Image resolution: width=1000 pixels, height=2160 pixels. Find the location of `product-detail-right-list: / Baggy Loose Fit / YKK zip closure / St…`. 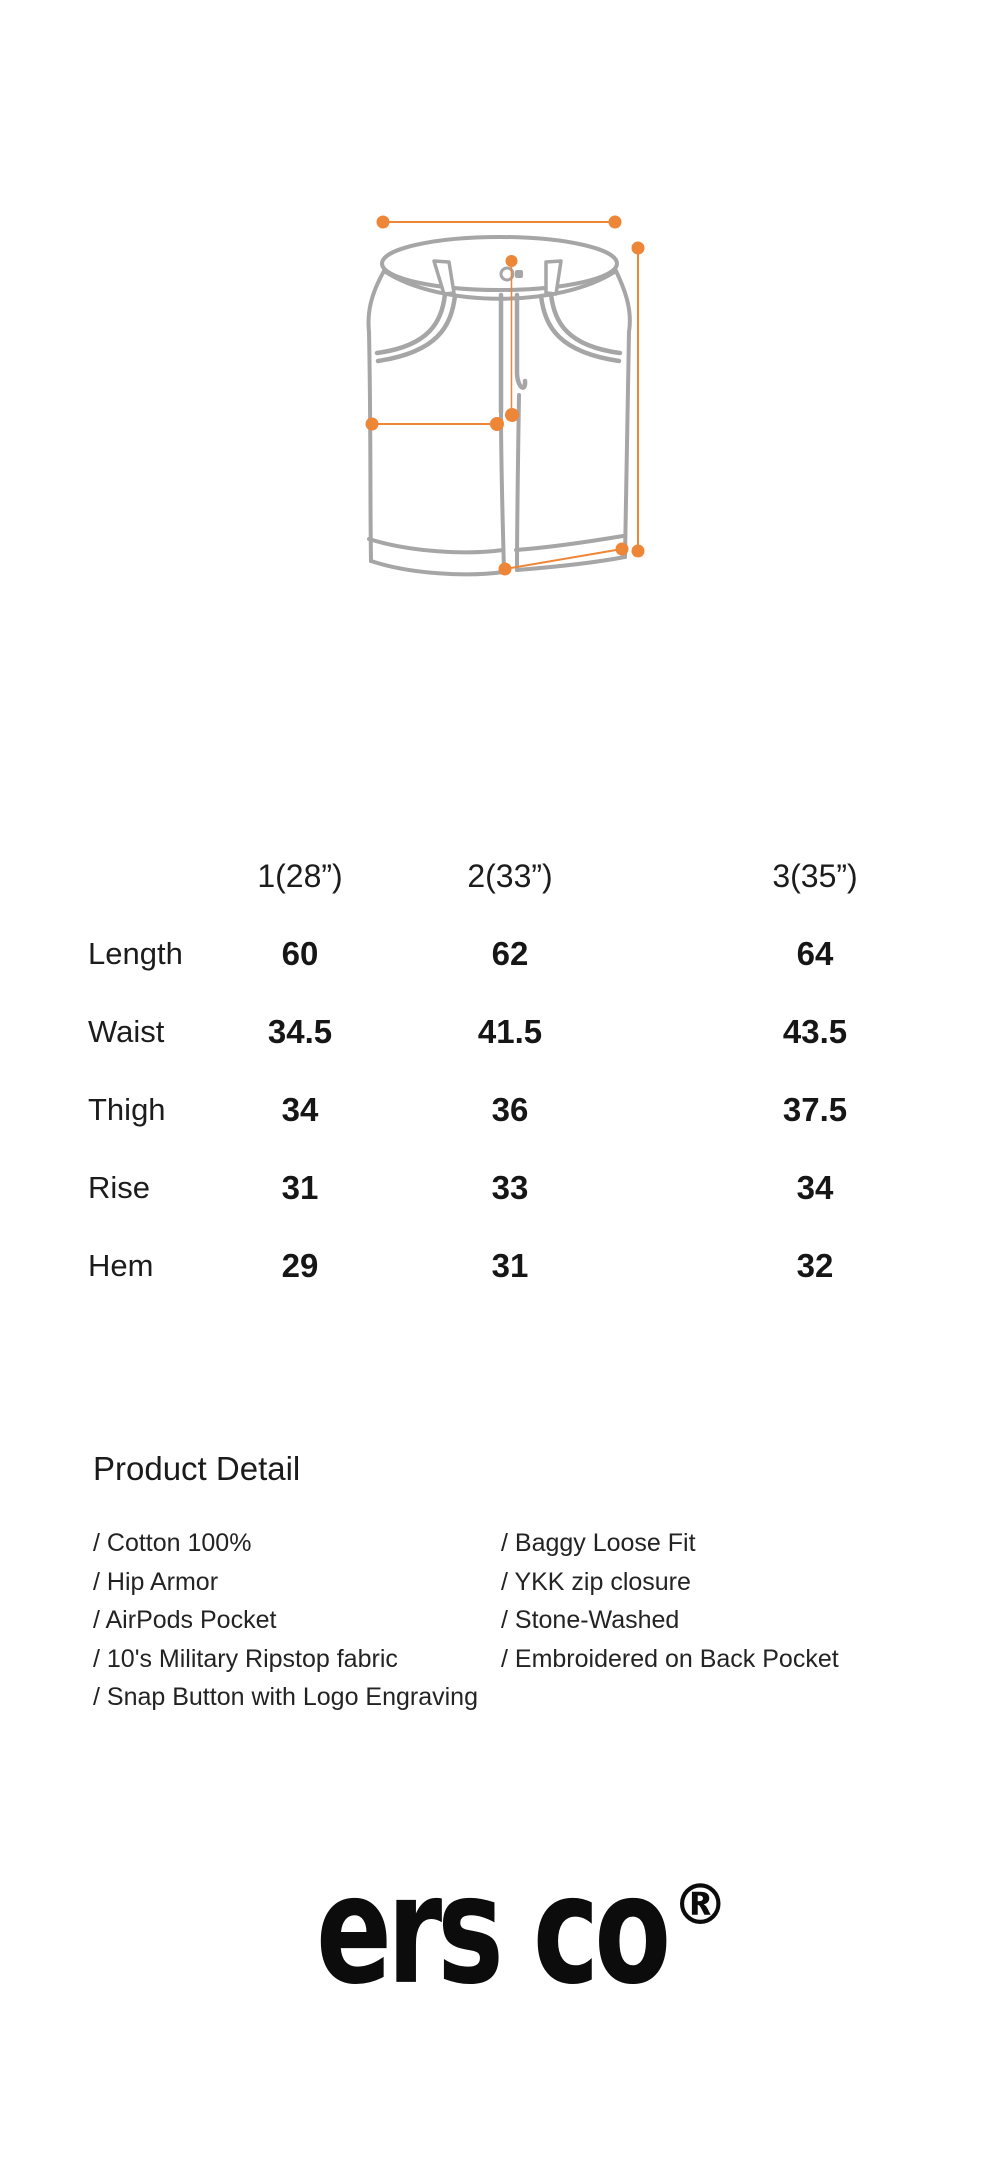

product-detail-right-list: / Baggy Loose Fit / YKK zip closure / St… is located at coordinates (670, 1620).